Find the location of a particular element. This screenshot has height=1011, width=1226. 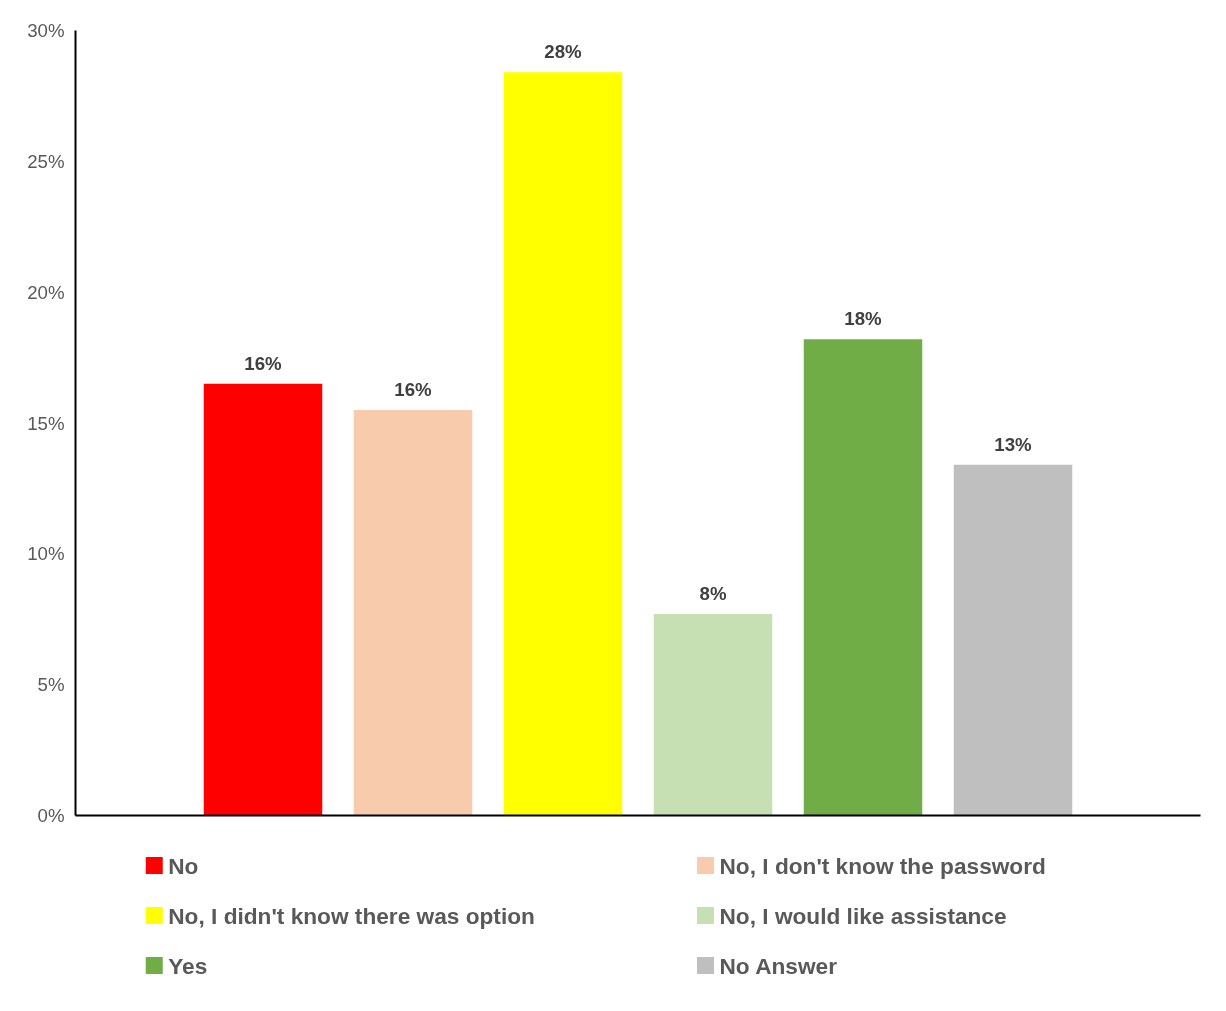

legend-label: No Answer is located at coordinates (778, 965).